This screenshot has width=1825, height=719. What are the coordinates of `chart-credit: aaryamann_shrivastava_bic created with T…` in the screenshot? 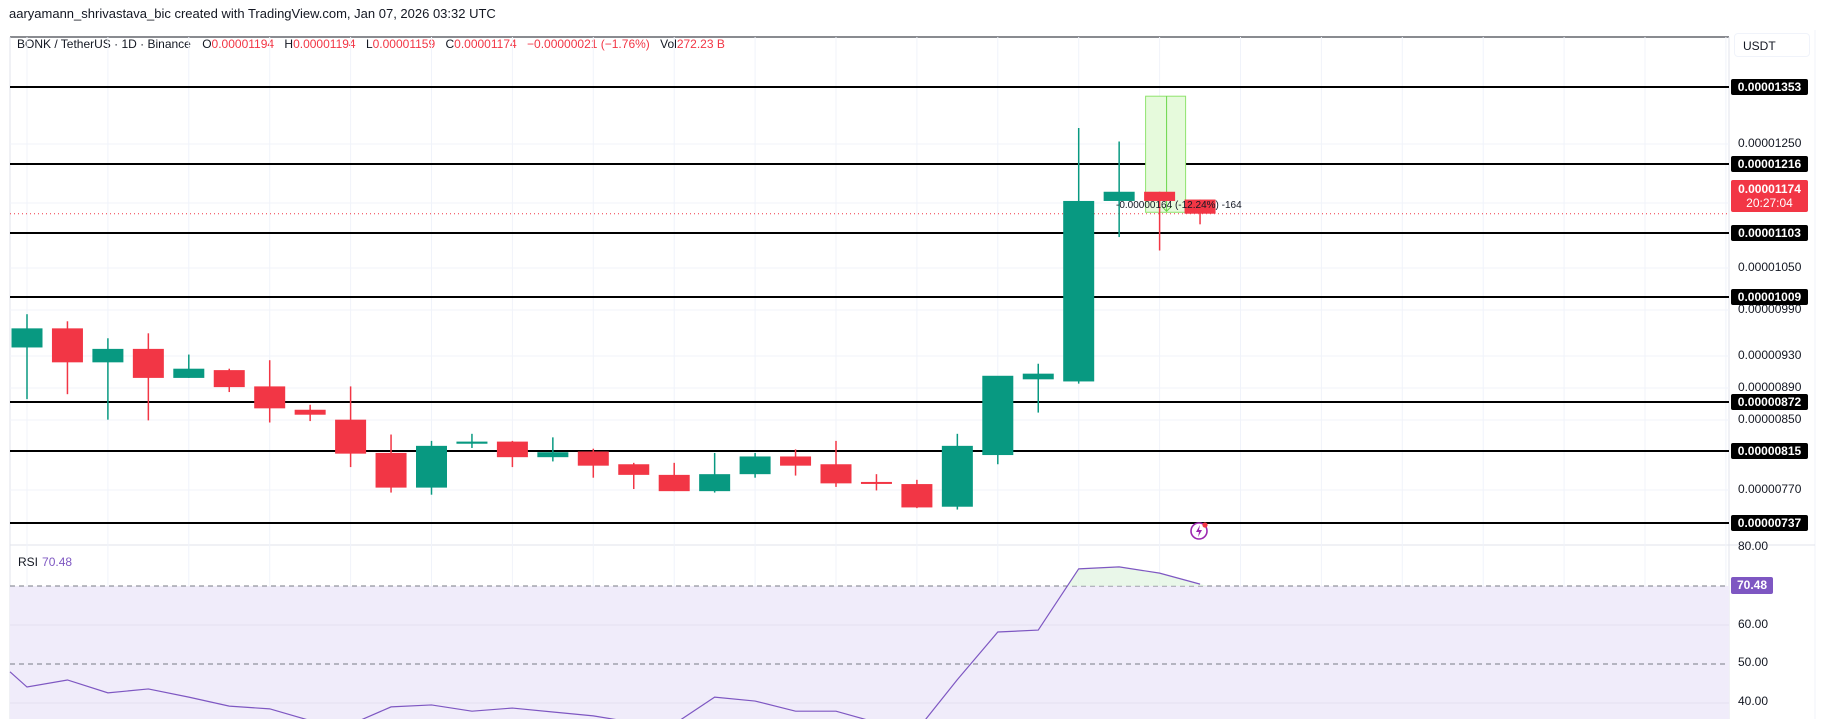 It's located at (252, 13).